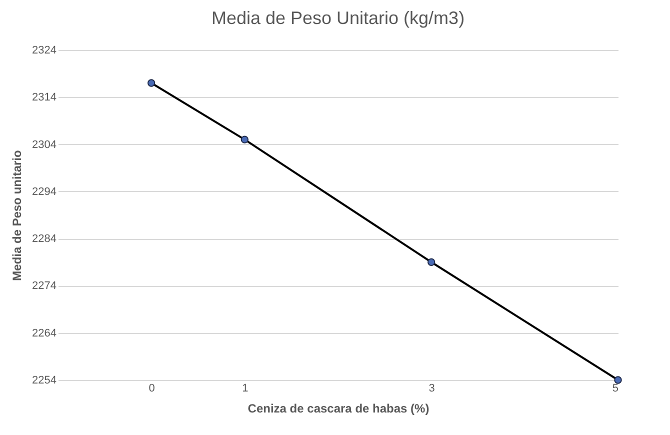  What do you see at coordinates (44, 98) in the screenshot?
I see `y-tick-label: 2314` at bounding box center [44, 98].